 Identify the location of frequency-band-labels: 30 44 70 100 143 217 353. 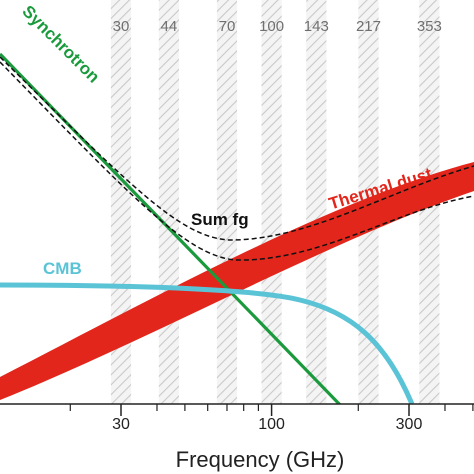
(277, 26).